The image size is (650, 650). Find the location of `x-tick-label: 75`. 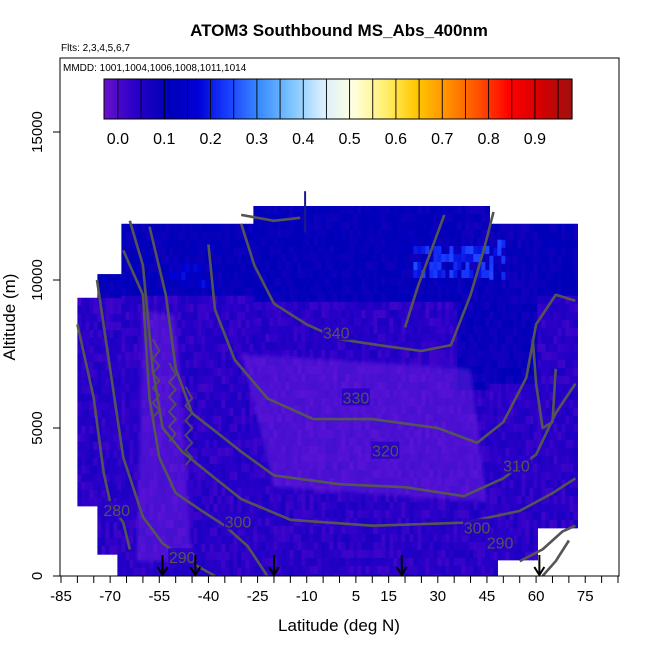

x-tick-label: 75 is located at coordinates (585, 596).